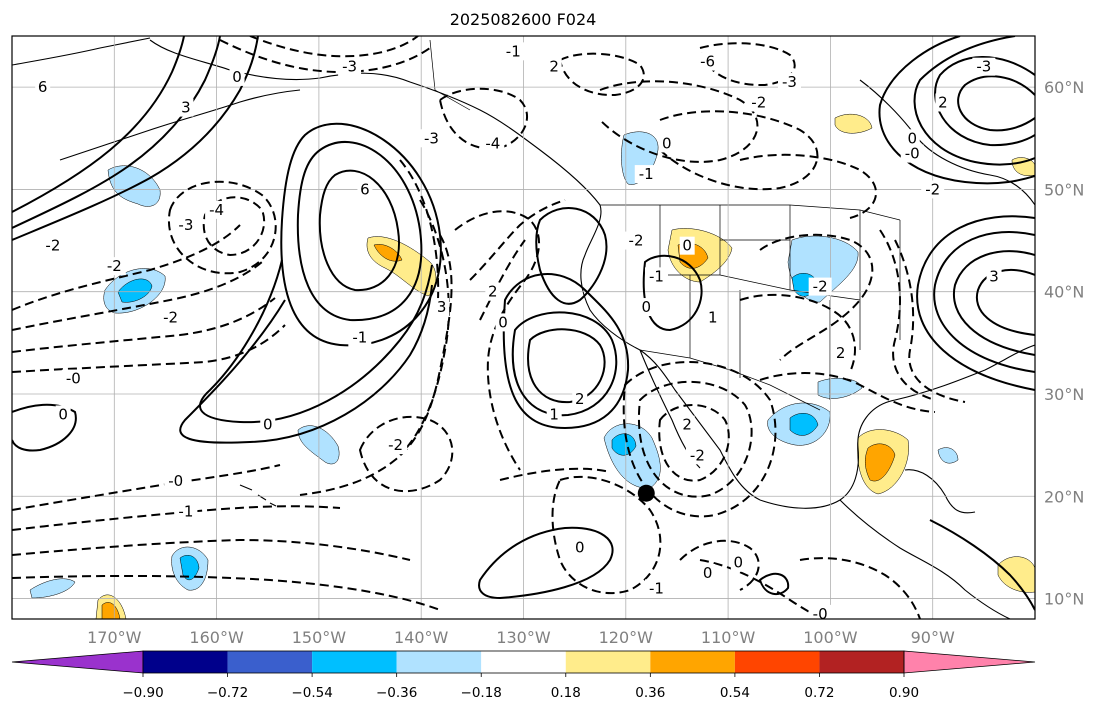 The height and width of the screenshot is (712, 1105). I want to click on yellow-anomaly-alaska-north, so click(853, 123).